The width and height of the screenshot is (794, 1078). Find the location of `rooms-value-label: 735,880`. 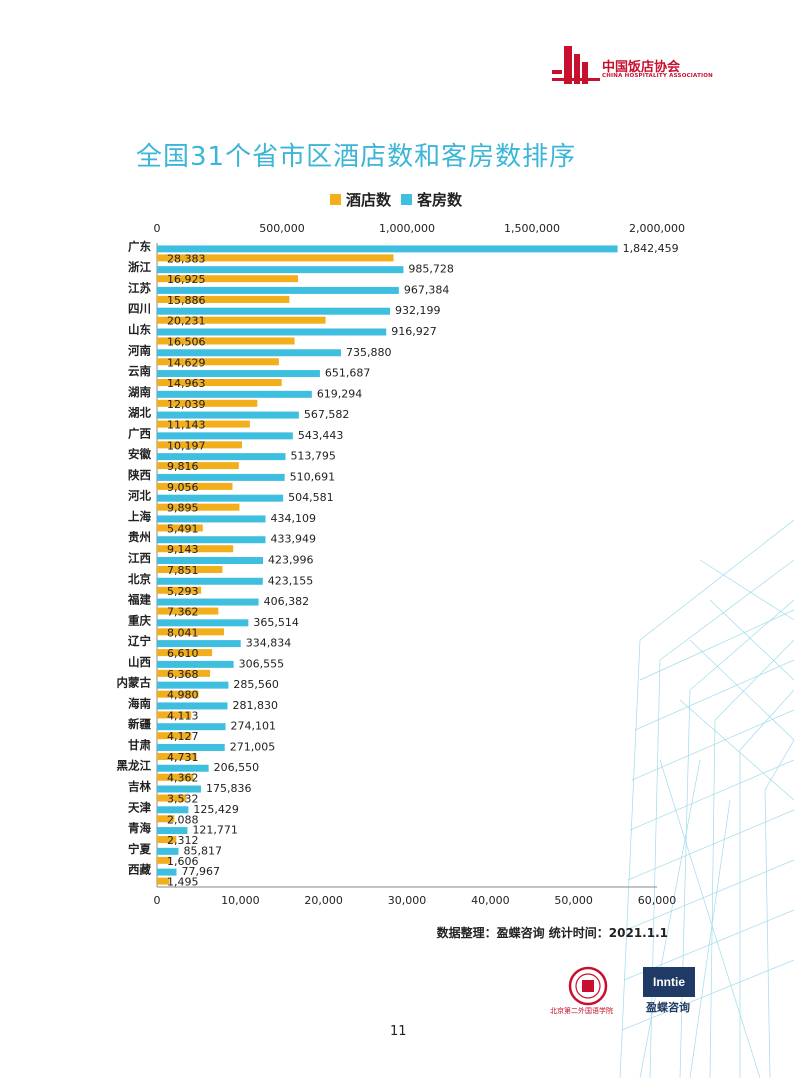

rooms-value-label: 735,880 is located at coordinates (369, 352).